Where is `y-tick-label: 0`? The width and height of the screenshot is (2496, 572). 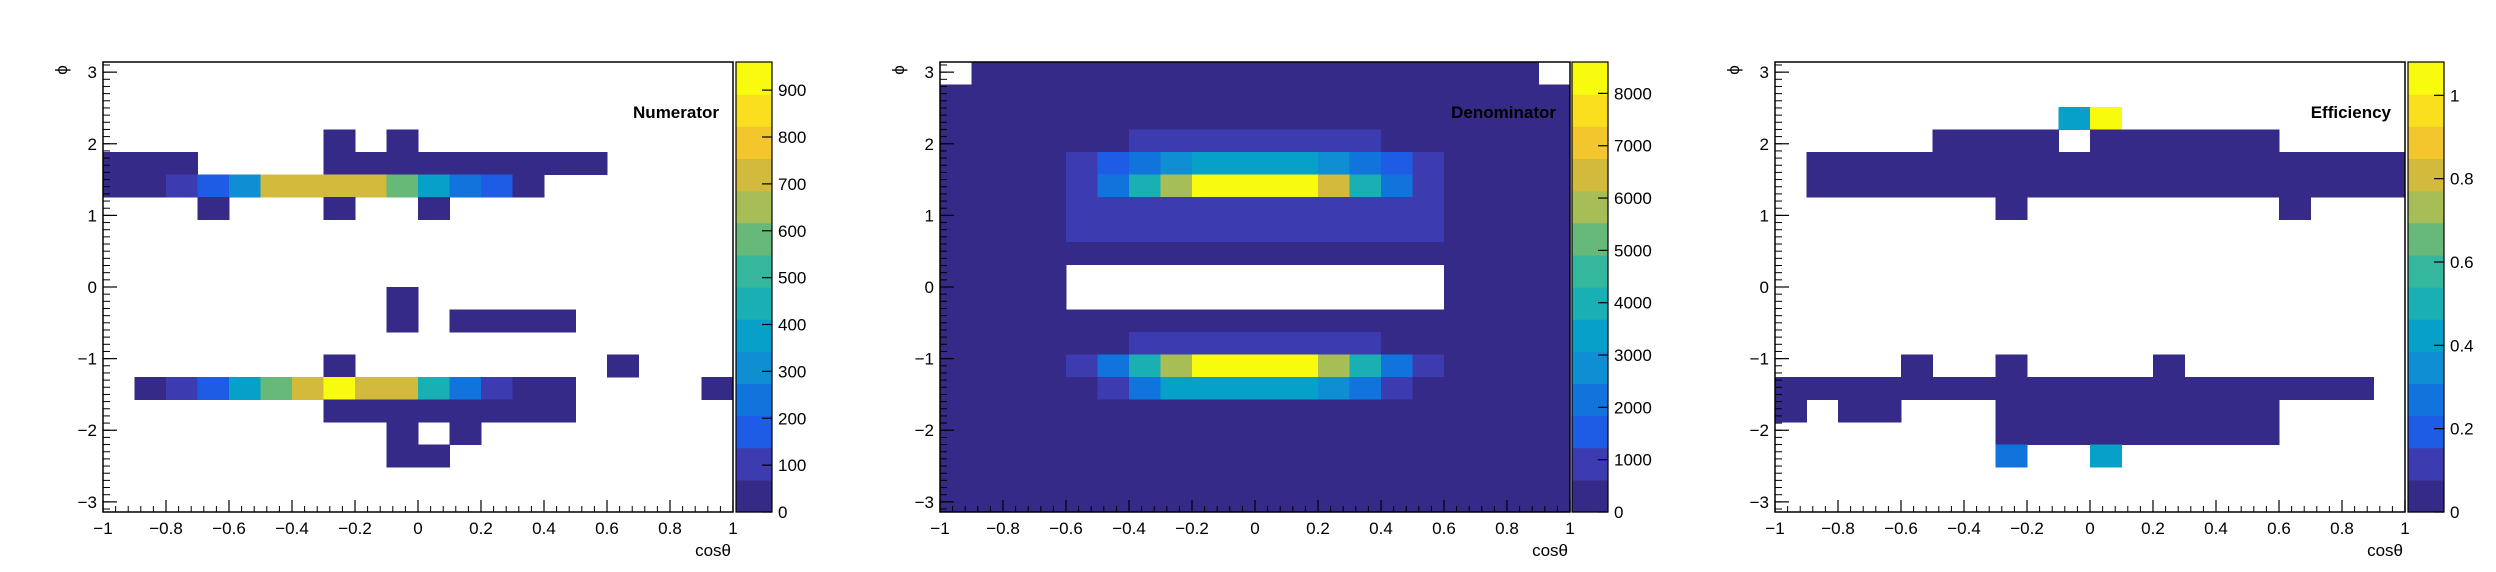
y-tick-label: 0 is located at coordinates (1764, 287).